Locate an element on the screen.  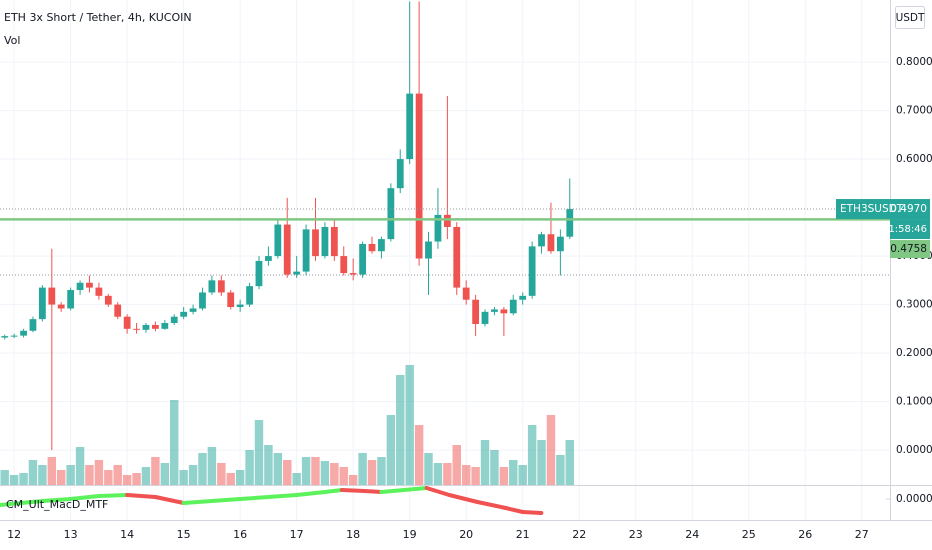
x-tick-label: 21 is located at coordinates (523, 534).